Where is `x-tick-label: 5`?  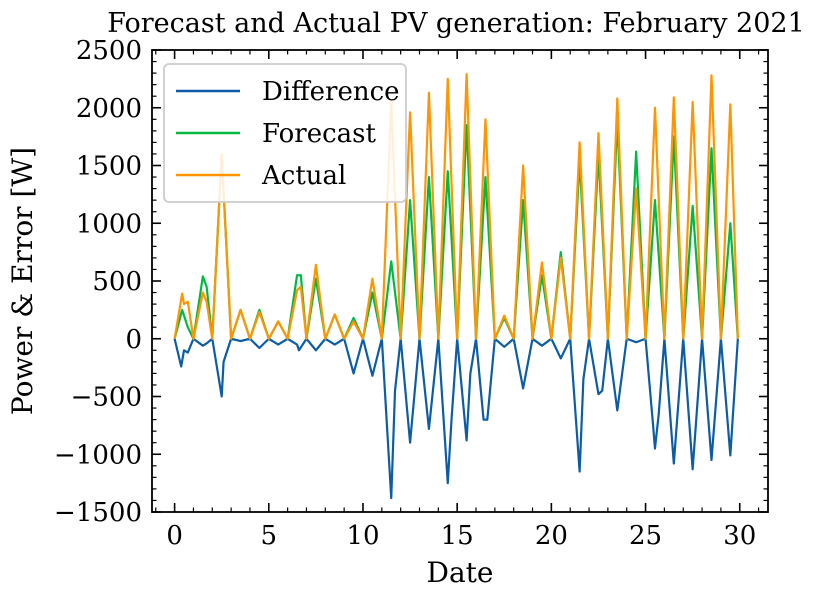
x-tick-label: 5 is located at coordinates (269, 536).